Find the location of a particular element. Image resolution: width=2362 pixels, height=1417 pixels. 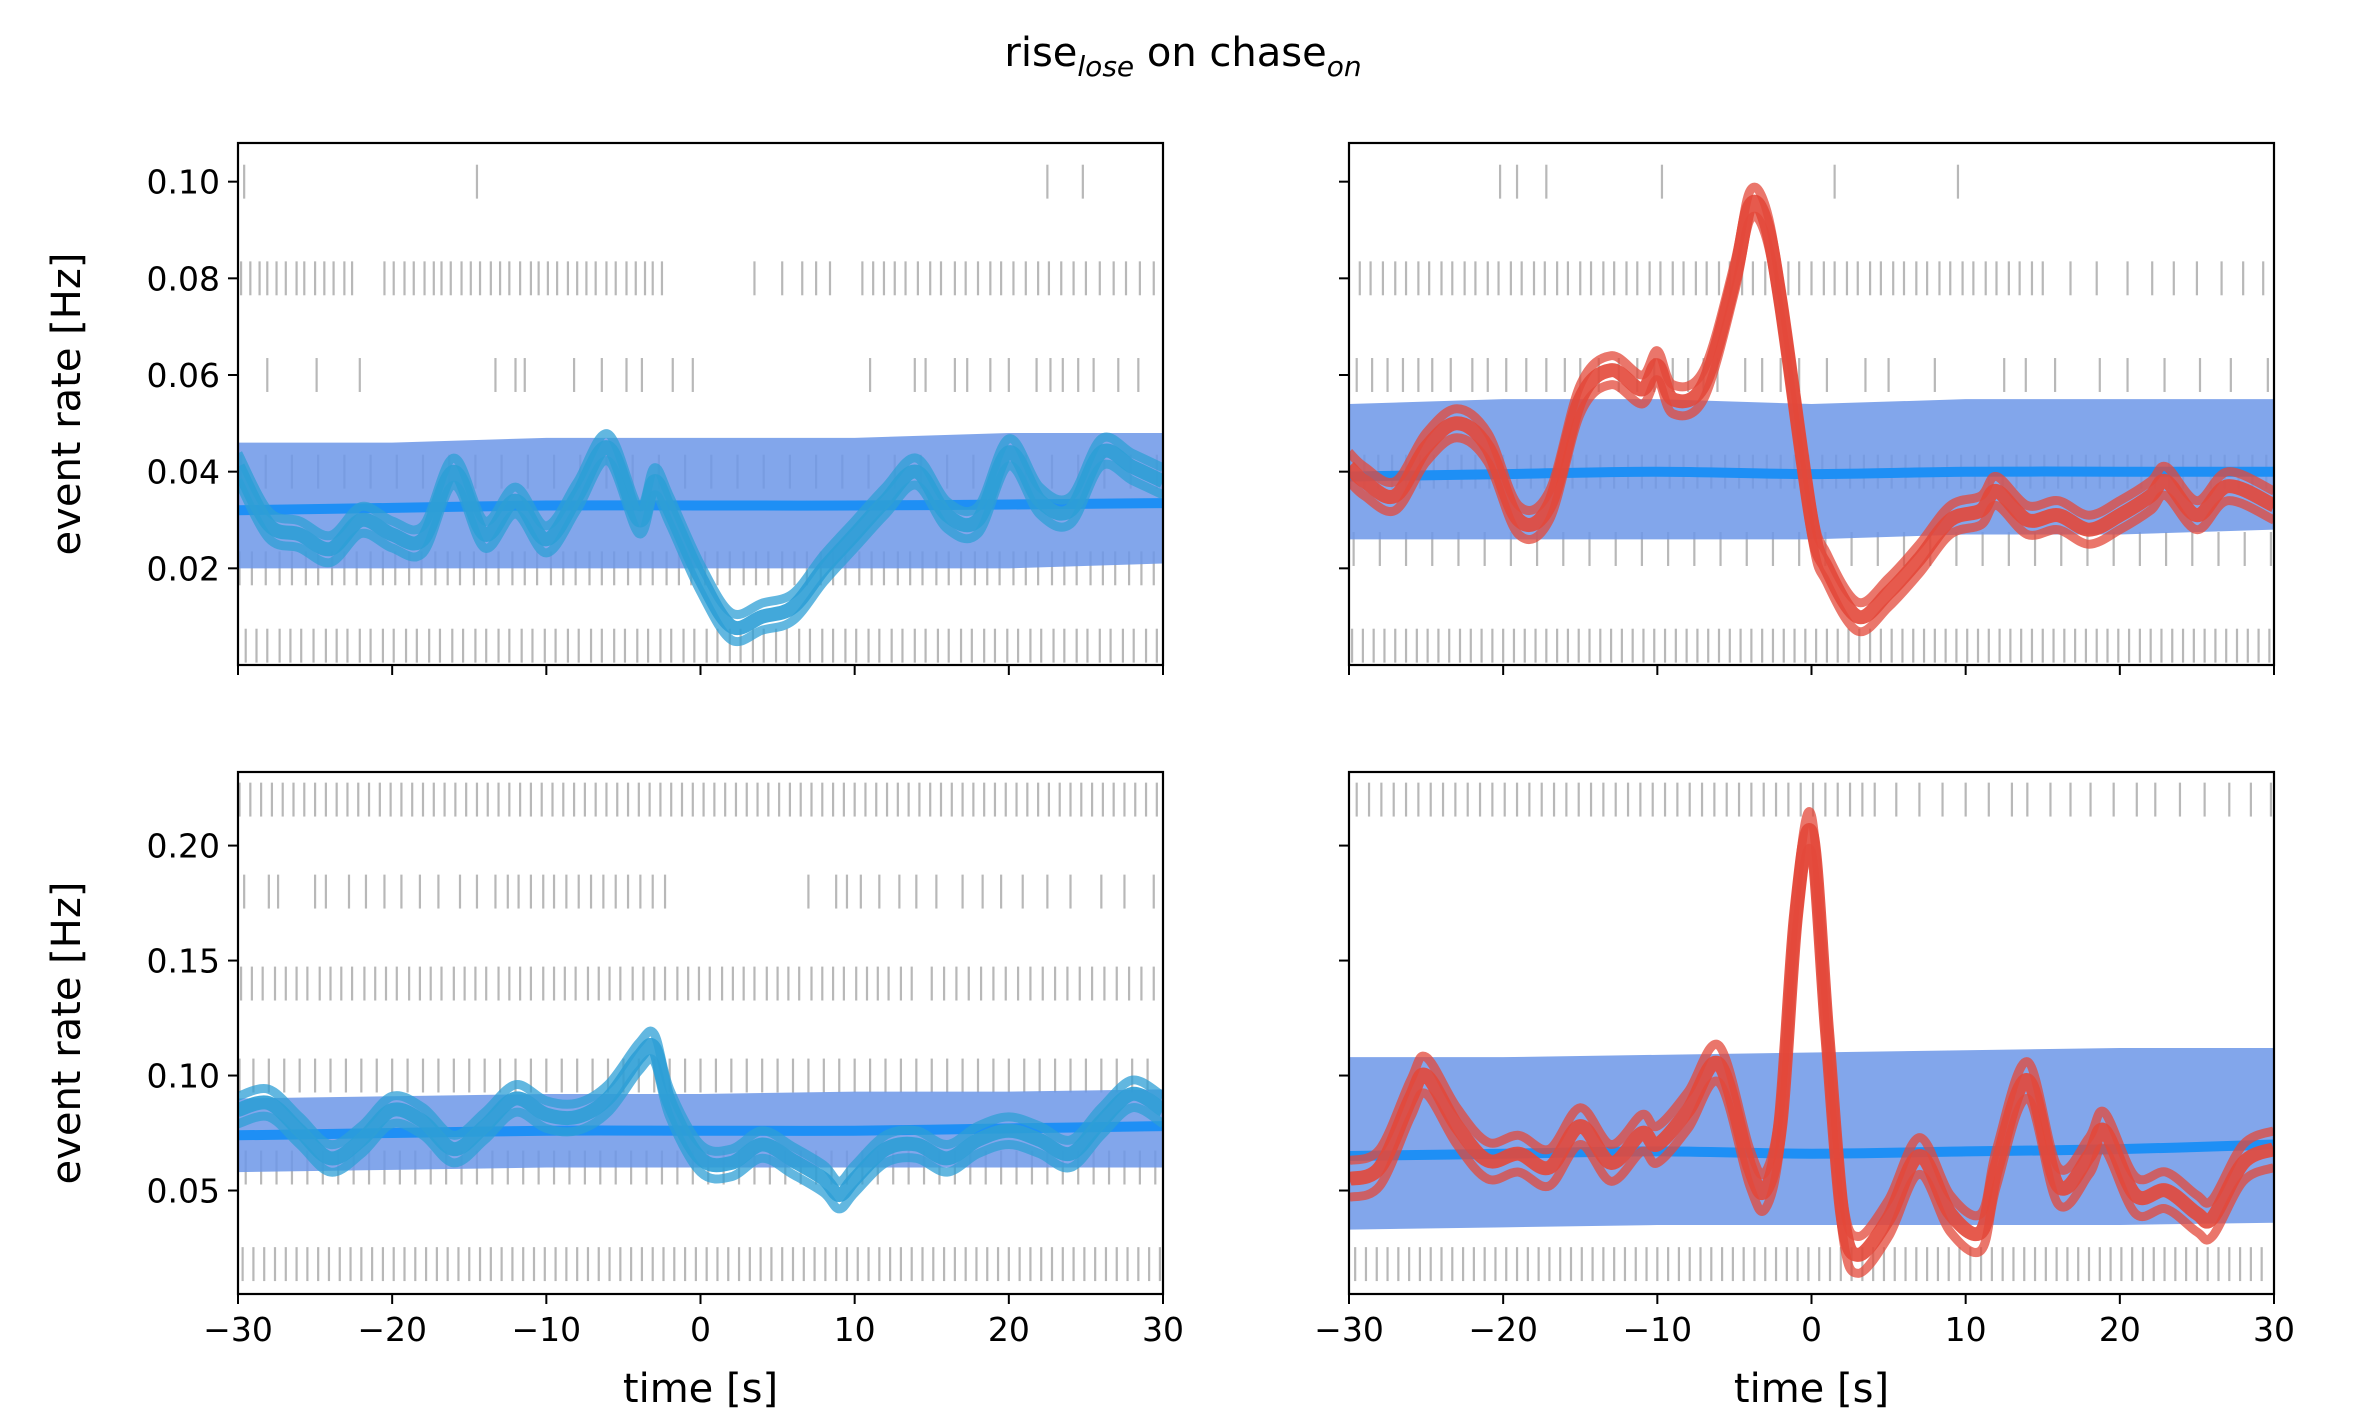

trace-upper-edge is located at coordinates (700, 1106).